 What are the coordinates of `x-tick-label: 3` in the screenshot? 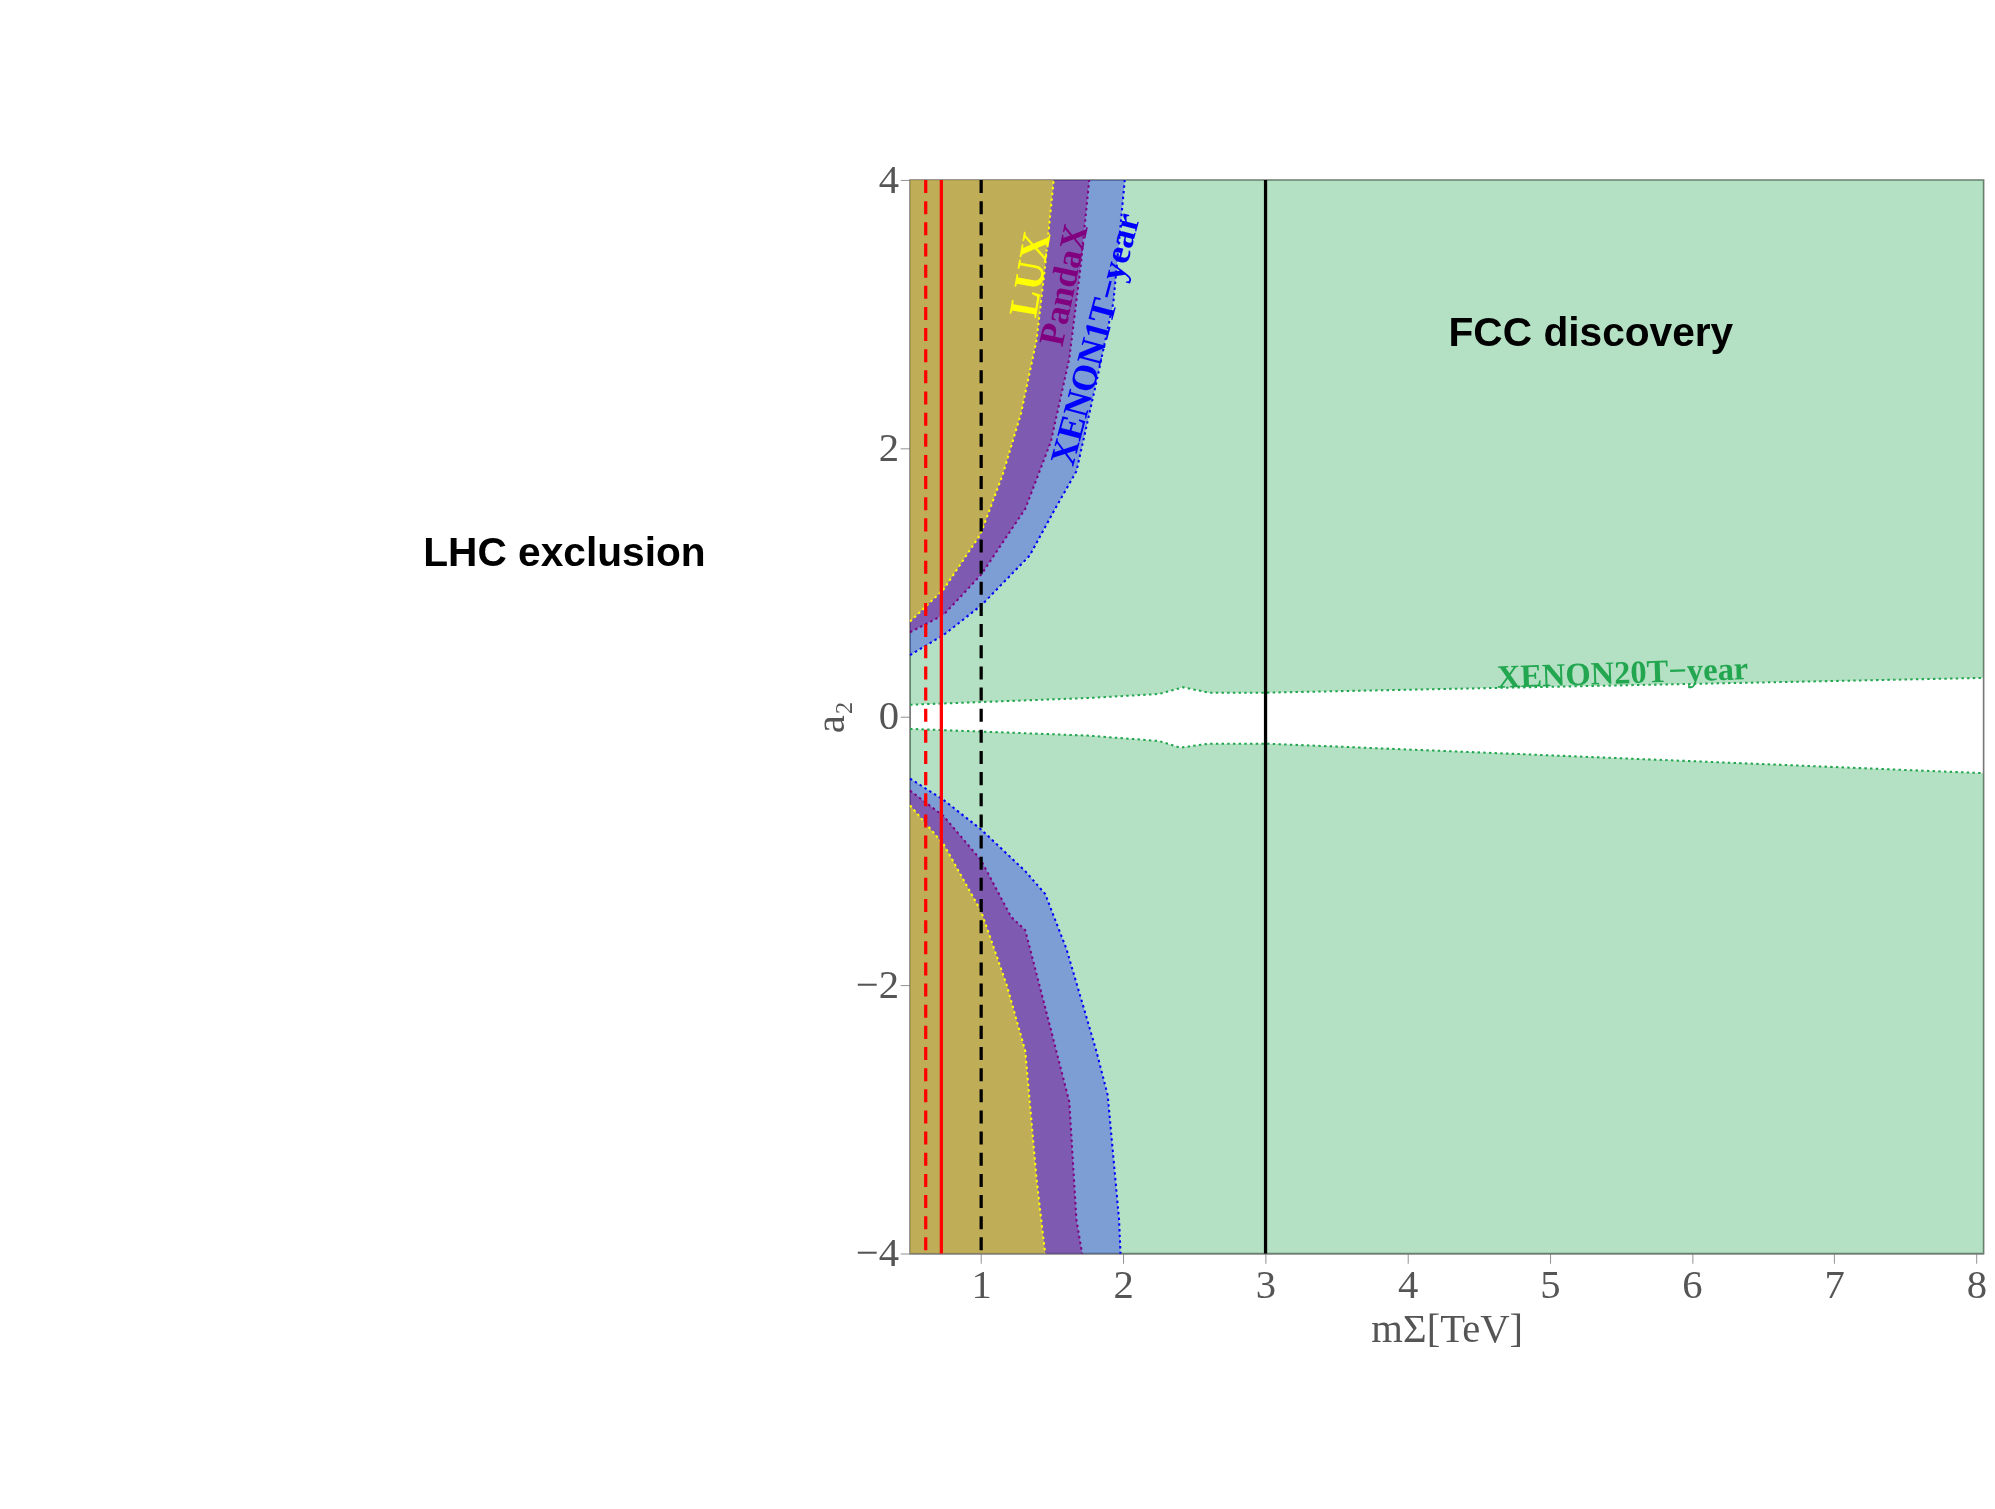 It's located at (1266, 1284).